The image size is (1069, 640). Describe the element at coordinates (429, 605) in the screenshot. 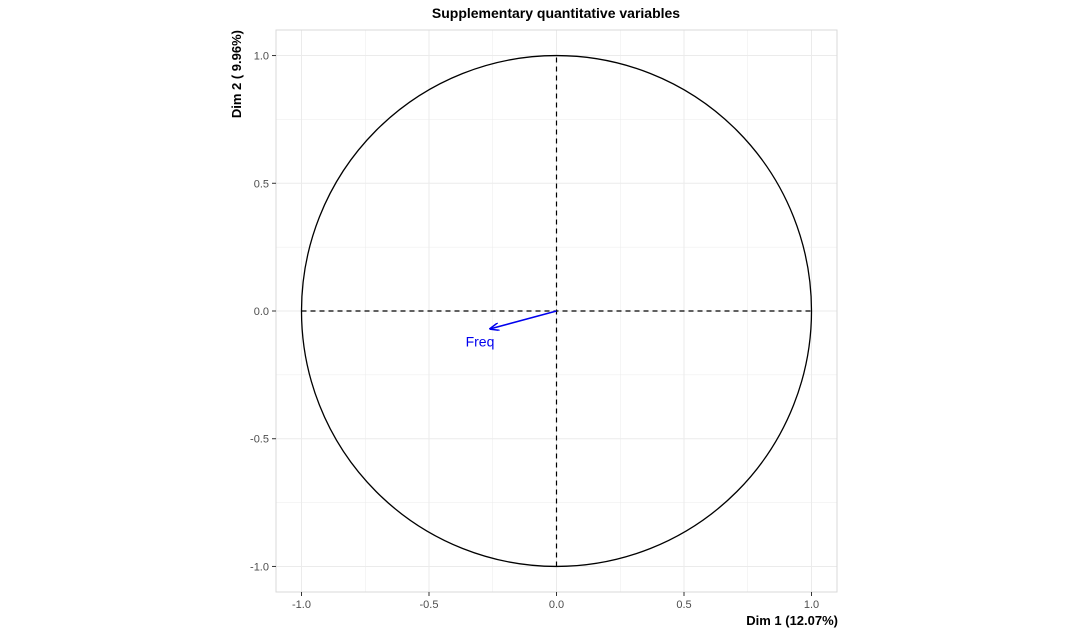

I see `x-tick-label: -0.5` at that location.